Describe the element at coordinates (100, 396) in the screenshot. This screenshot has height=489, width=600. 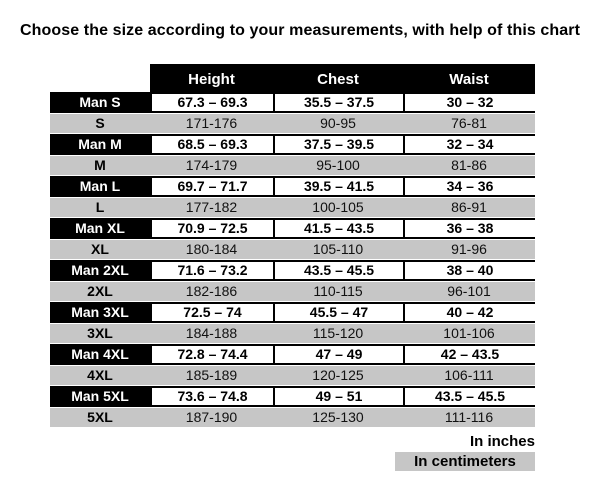
I see `size-label: Man 5XL` at that location.